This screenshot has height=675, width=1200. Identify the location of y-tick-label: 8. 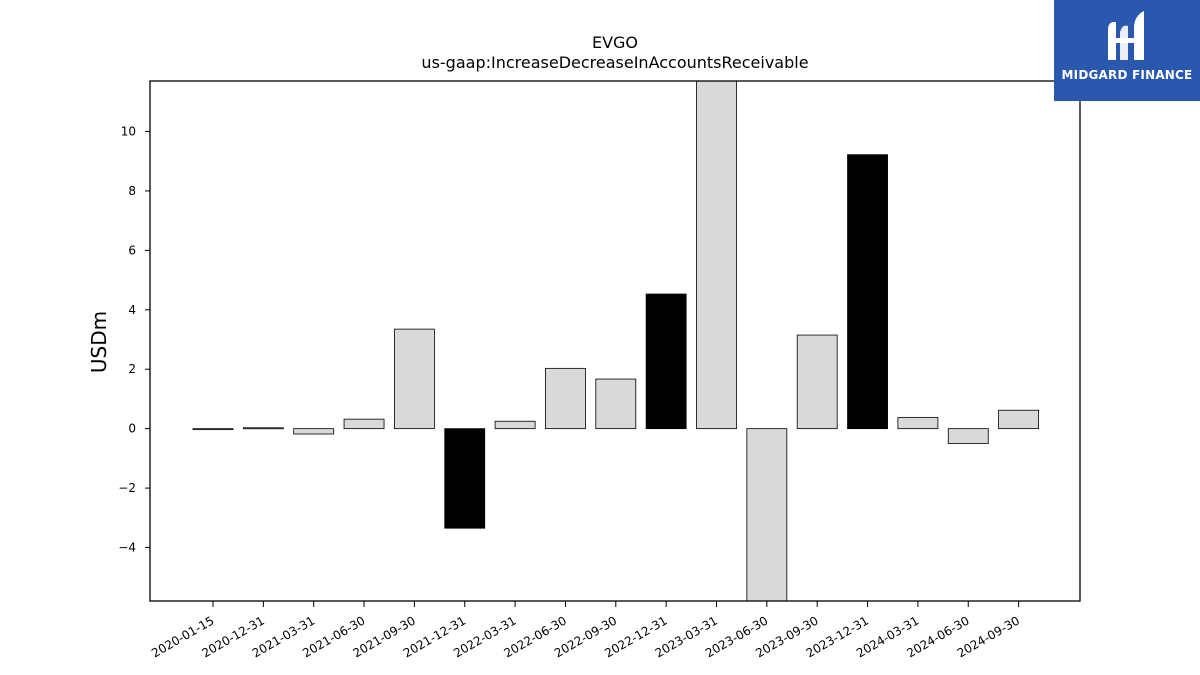
(132, 191).